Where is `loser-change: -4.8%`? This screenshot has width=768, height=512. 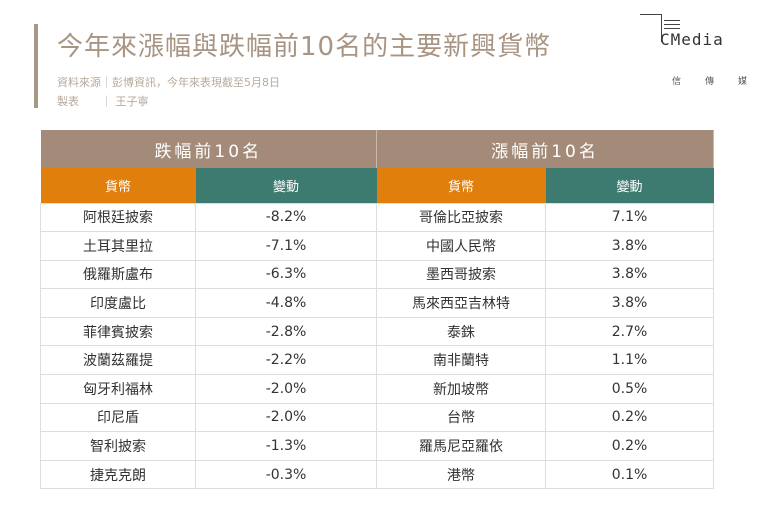 loser-change: -4.8% is located at coordinates (286, 303).